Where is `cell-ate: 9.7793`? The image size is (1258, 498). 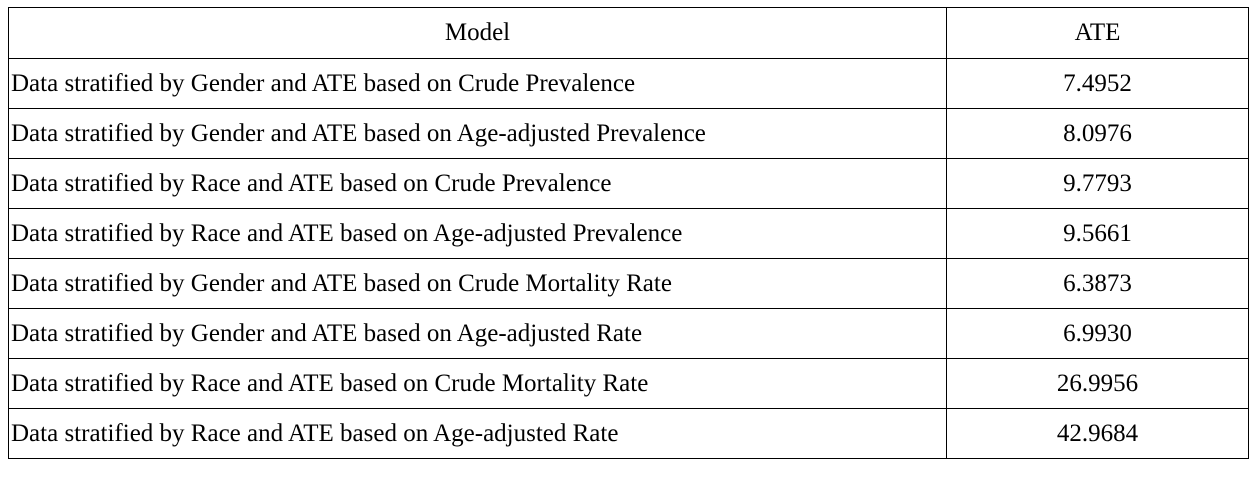
cell-ate: 9.7793 is located at coordinates (1097, 183).